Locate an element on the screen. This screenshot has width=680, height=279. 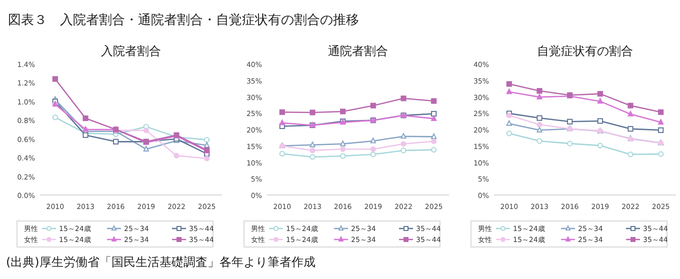
text: (出典)厚生労働省「国民生活基礎調査」各年より筆者作成 is located at coordinates (161, 262).